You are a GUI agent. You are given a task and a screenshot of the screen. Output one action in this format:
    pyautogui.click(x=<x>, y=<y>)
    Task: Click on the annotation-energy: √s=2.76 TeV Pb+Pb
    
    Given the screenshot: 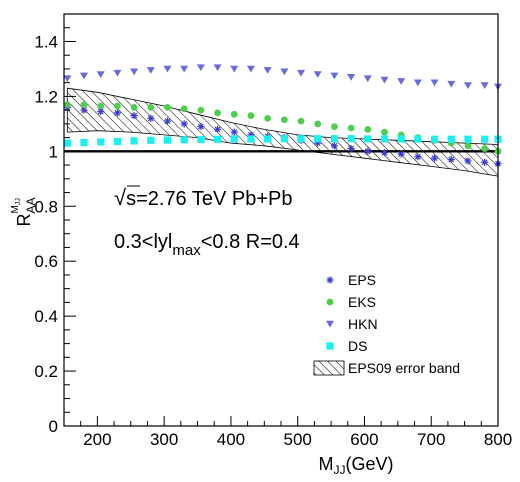 What is the action you would take?
    pyautogui.click(x=203, y=197)
    